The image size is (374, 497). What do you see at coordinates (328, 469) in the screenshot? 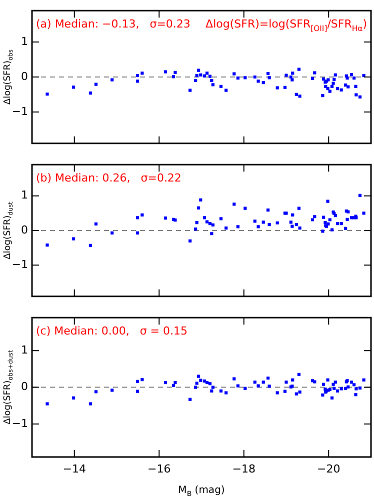
I see `x-tick-label: −20` at bounding box center [328, 469].